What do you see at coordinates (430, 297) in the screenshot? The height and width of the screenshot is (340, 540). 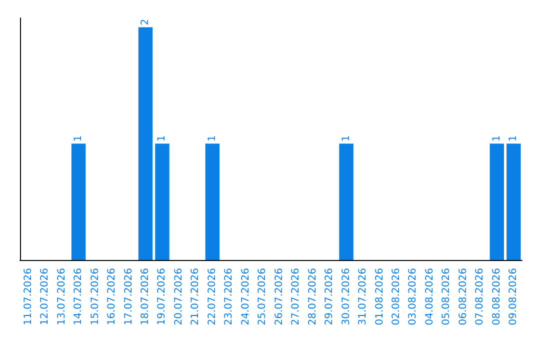 I see `x-tick-label: 04.08.2026` at bounding box center [430, 297].